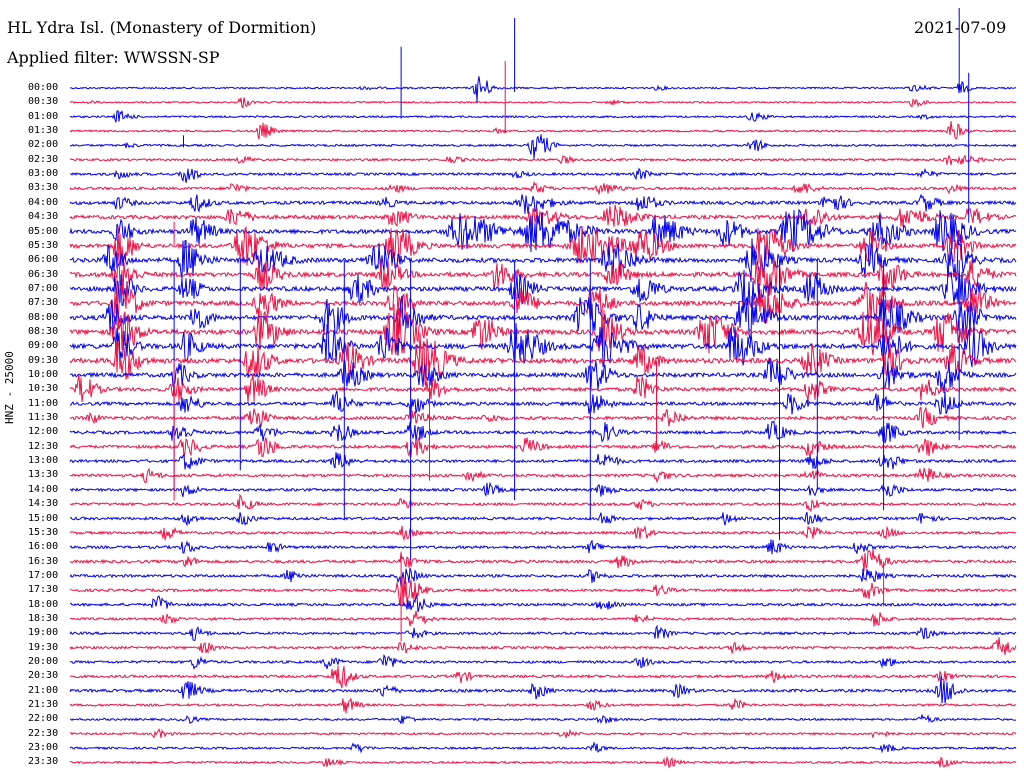 The image size is (1024, 780). What do you see at coordinates (43, 159) in the screenshot?
I see `time-tick-label: 02:30` at bounding box center [43, 159].